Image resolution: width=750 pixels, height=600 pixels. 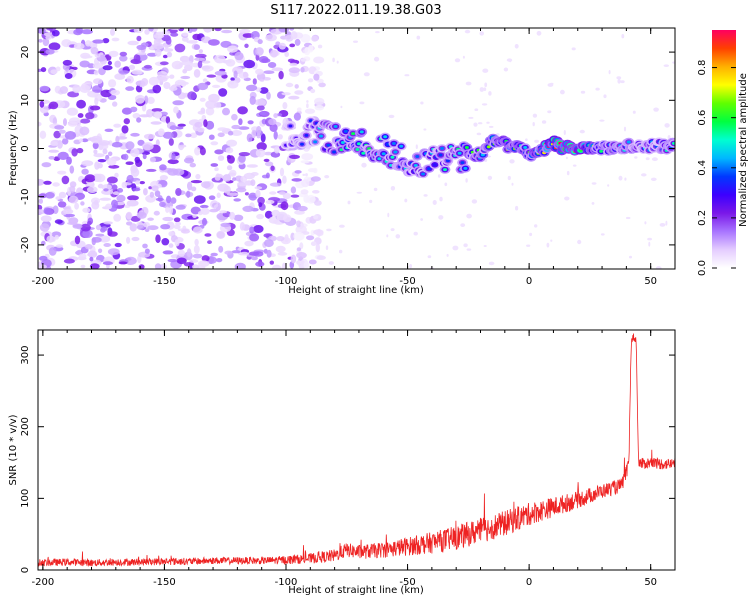 I want to click on x-tick-label: -50, so click(x=407, y=281).